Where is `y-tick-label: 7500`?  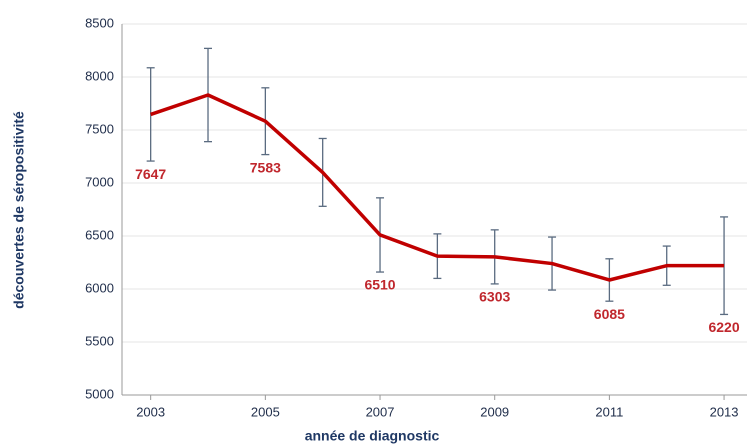
y-tick-label: 7500 is located at coordinates (99, 128).